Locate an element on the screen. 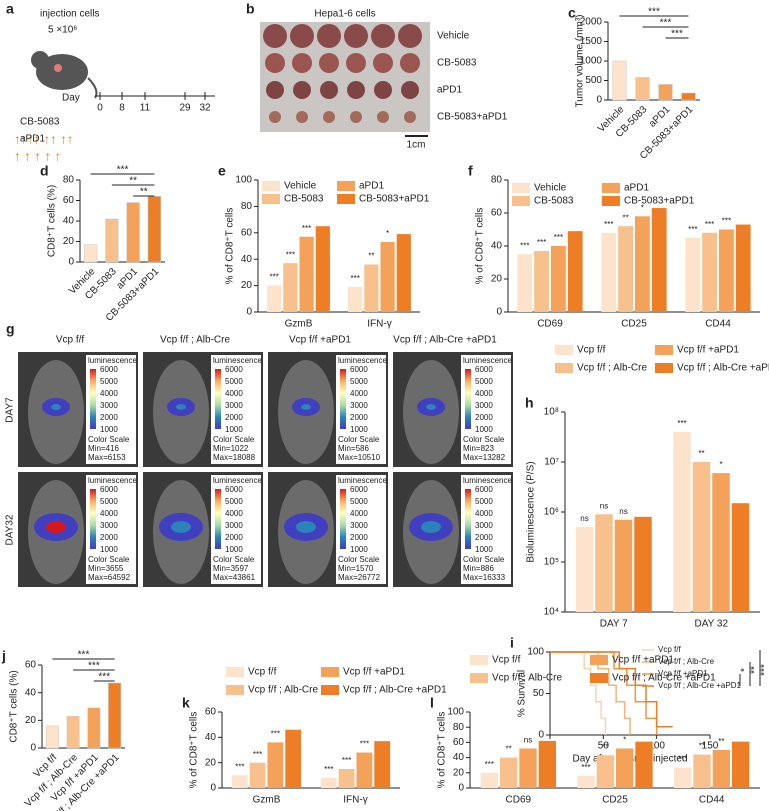 Image resolution: width=769 pixels, height=811 pixels. panel-label: e is located at coordinates (222, 171).